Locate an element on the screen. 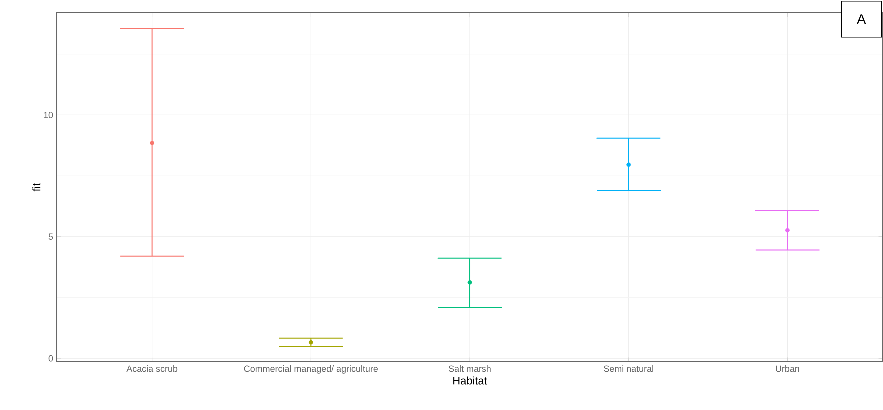 The height and width of the screenshot is (410, 883). y-tick-label: 0 is located at coordinates (51, 358).